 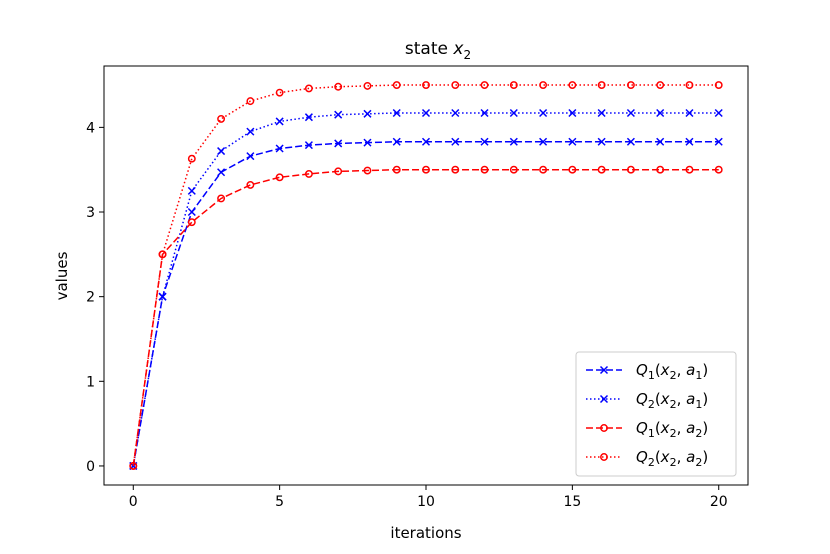 I want to click on legend: Q1(x2, a1) Q2(x2, a1) Q1(x2, a2) Q2(x2, a2), so click(x=656, y=414).